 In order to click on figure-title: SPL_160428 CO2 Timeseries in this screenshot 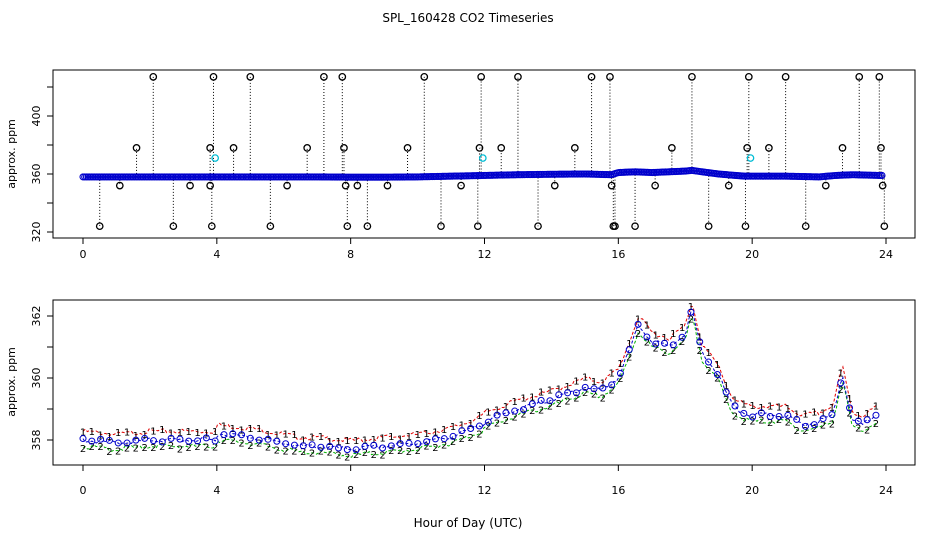, I will do `click(467, 18)`.